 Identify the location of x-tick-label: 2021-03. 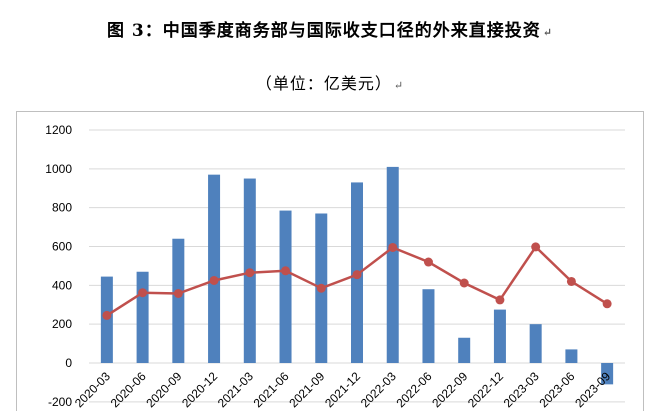
(235, 389).